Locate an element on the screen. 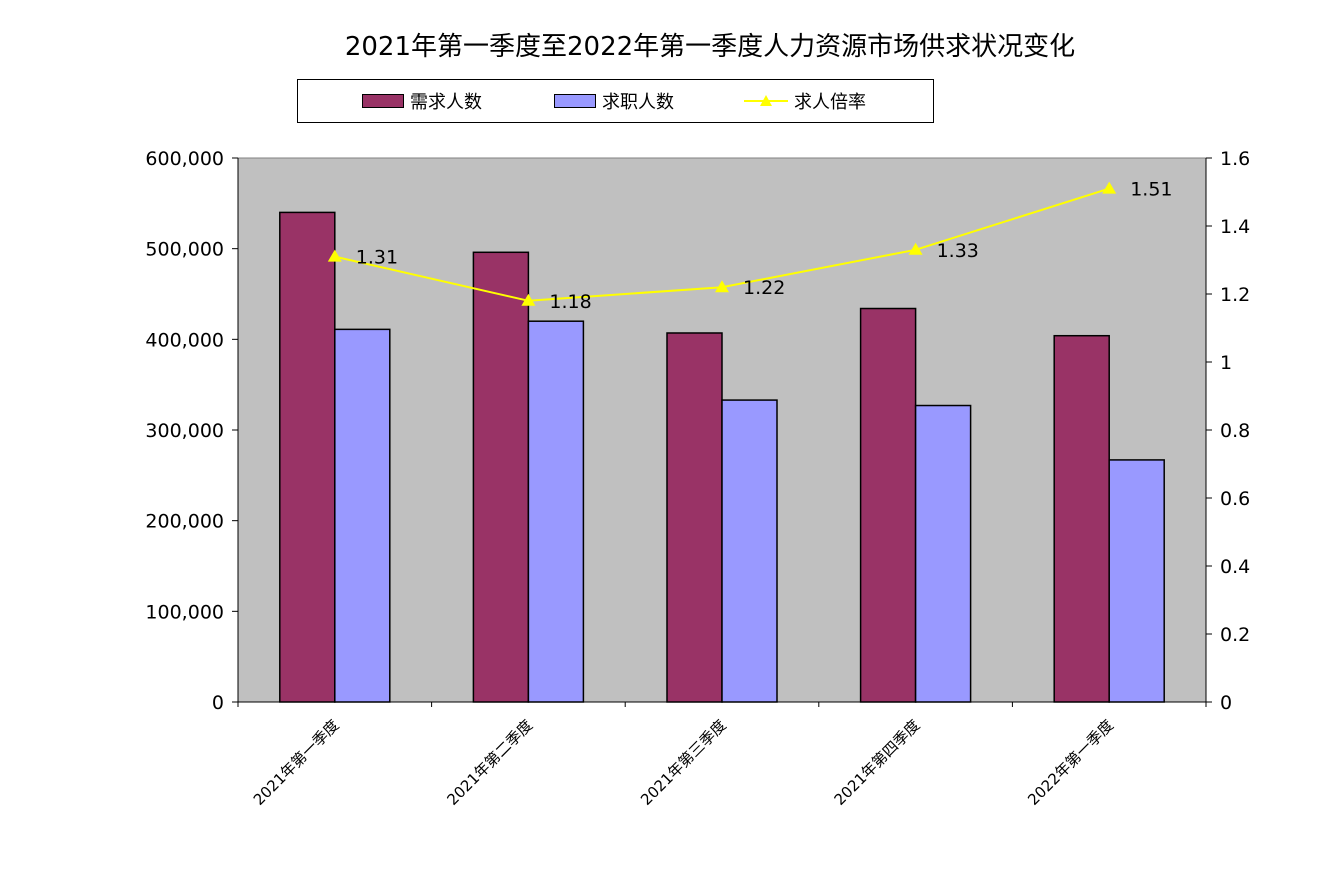  y-right-tick-label: 1.2 is located at coordinates (1235, 295).